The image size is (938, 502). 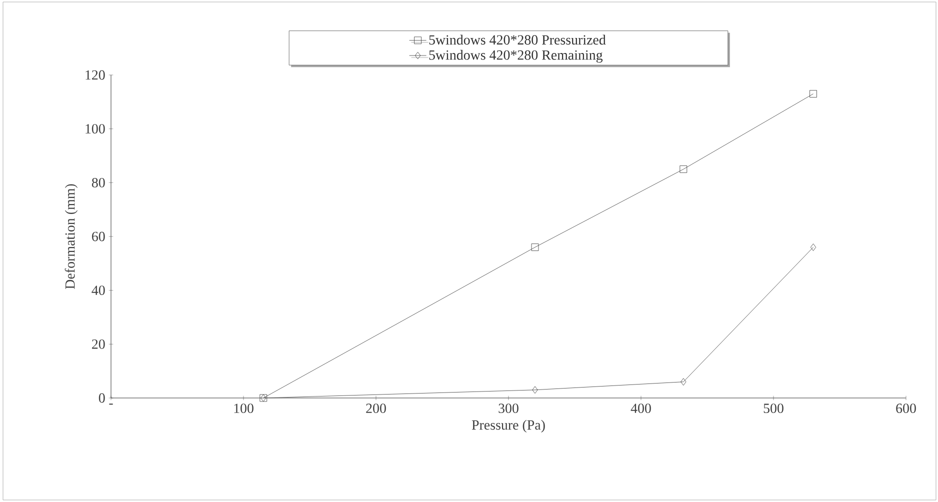 I want to click on x-tick-label: 600, so click(x=906, y=409).